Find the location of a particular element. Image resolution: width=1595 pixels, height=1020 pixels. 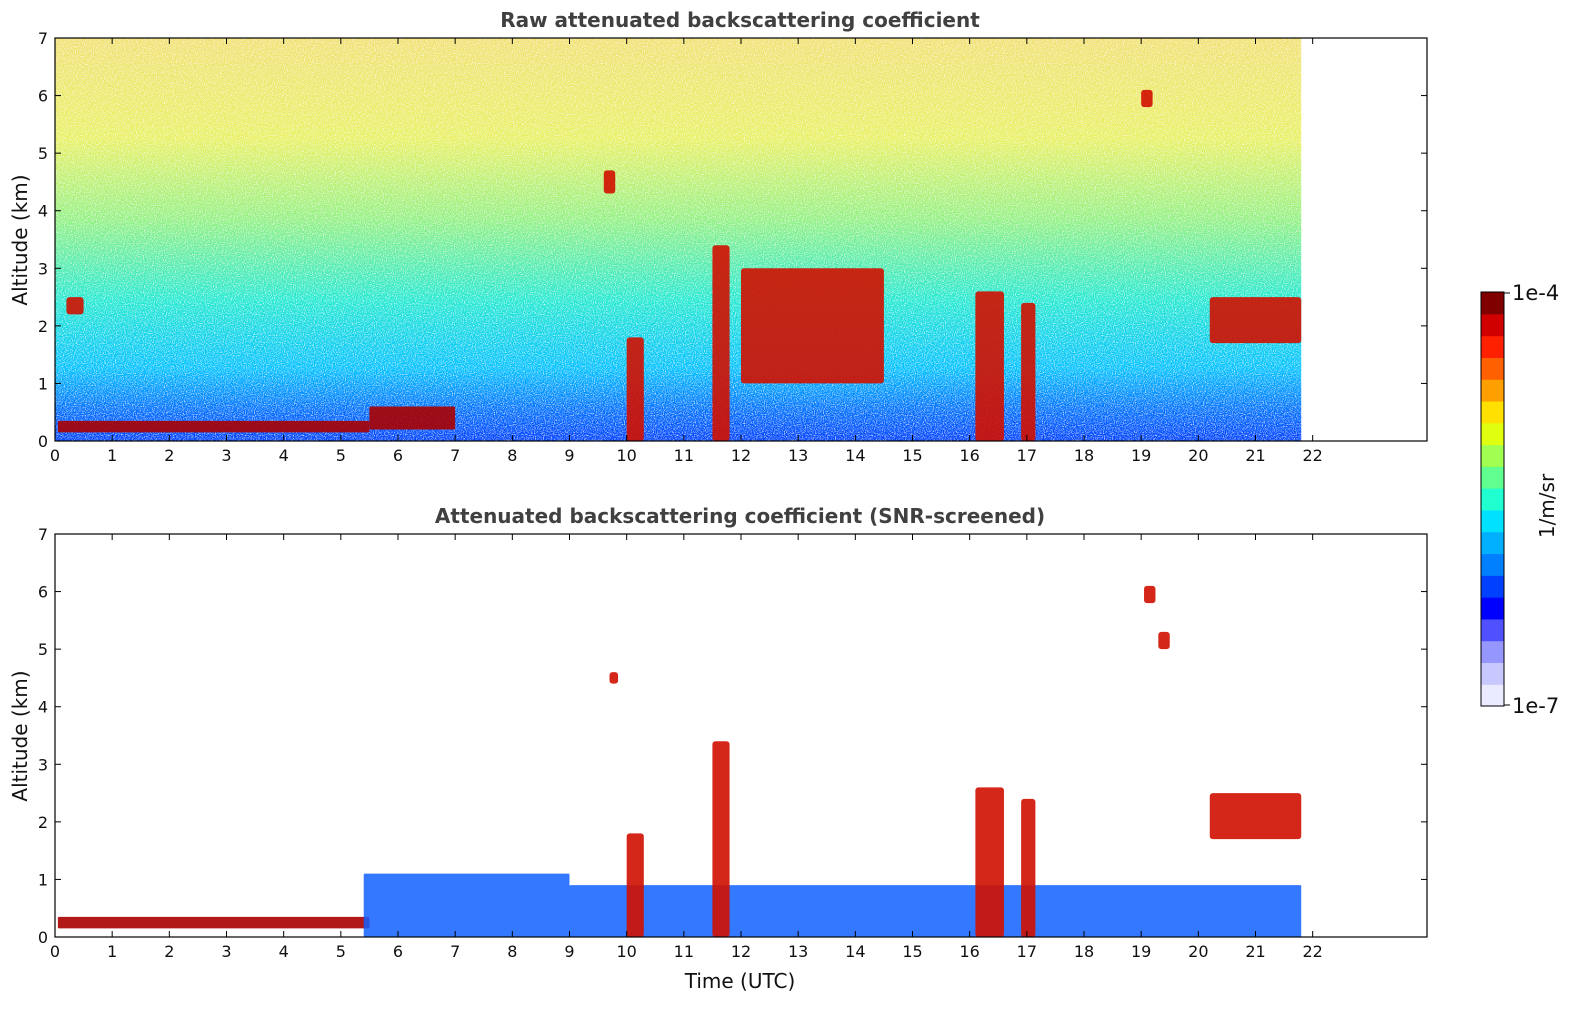

x-tick-label: 13 is located at coordinates (798, 951).